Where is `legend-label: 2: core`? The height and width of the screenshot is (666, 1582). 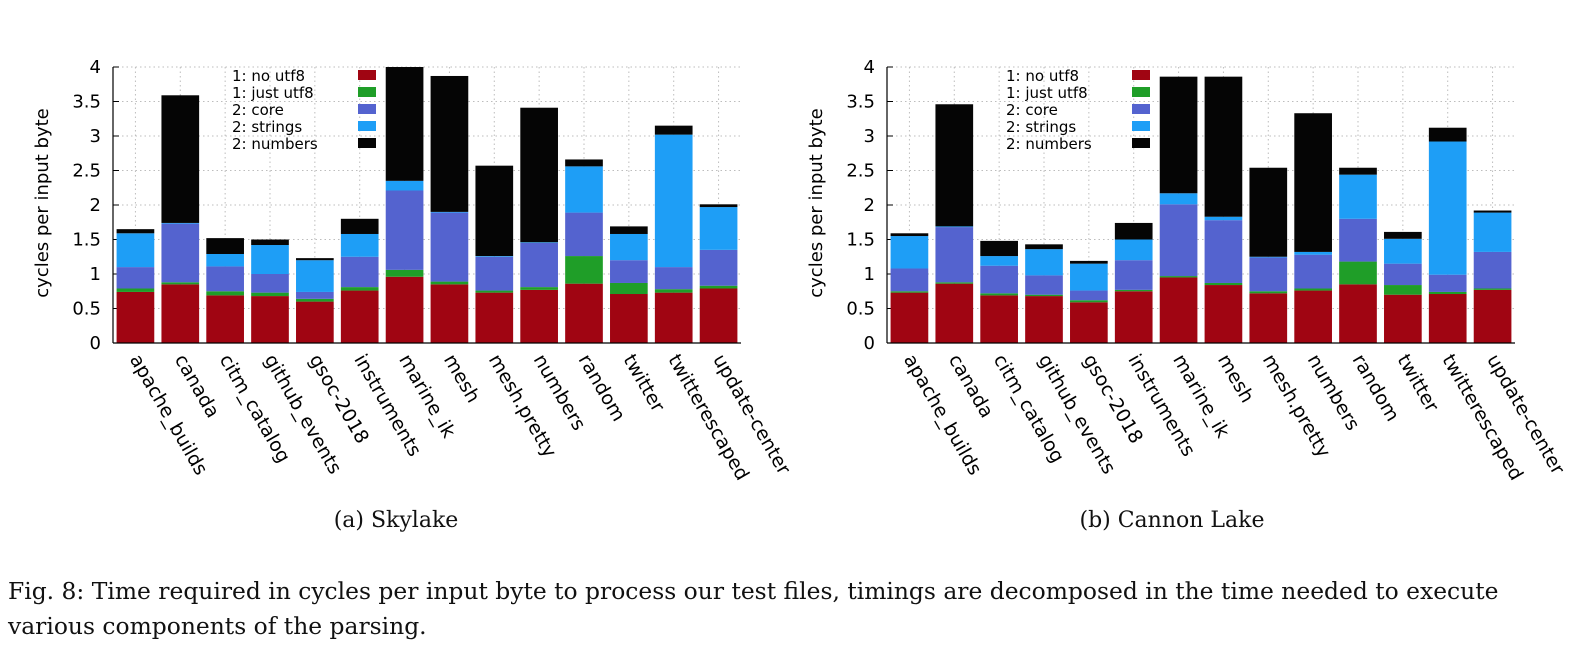
legend-label: 2: core is located at coordinates (1032, 110).